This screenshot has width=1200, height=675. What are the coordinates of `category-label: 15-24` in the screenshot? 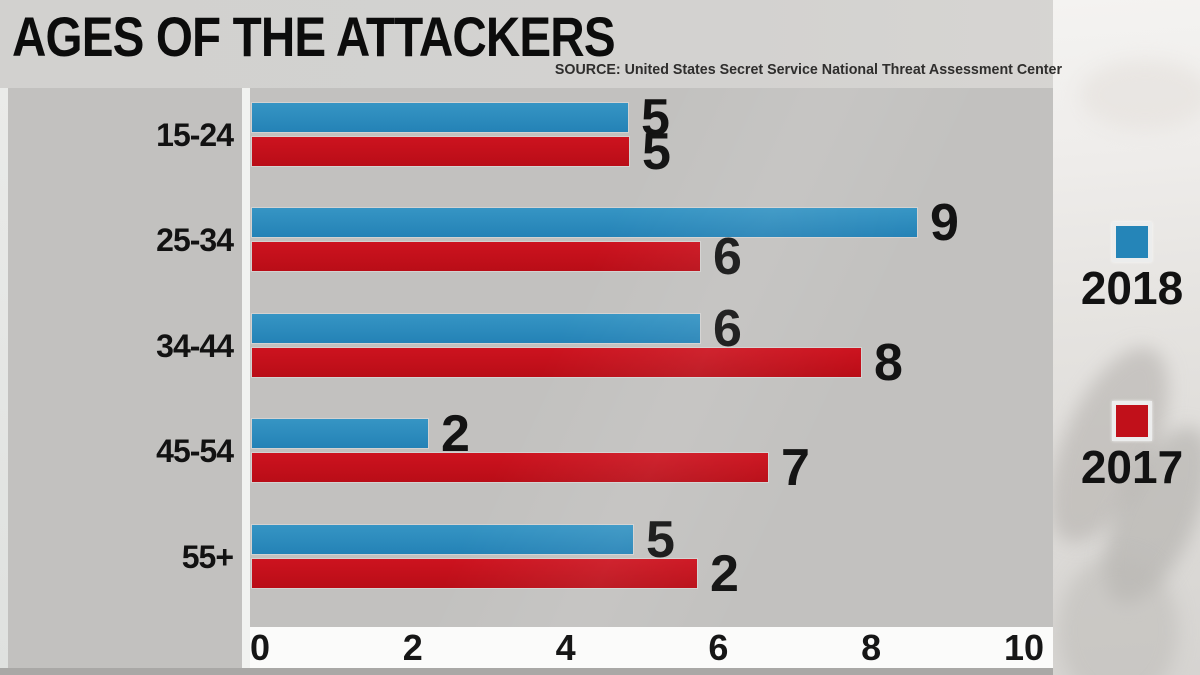 It's located at (195, 135).